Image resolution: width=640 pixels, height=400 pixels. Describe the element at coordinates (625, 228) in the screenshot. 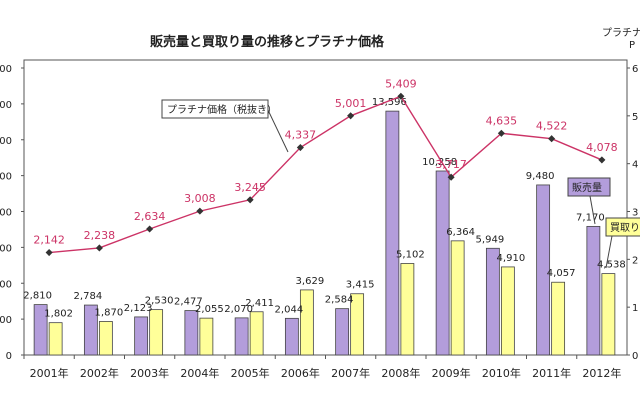

I see `purchase-legend-label: 買取り量` at that location.